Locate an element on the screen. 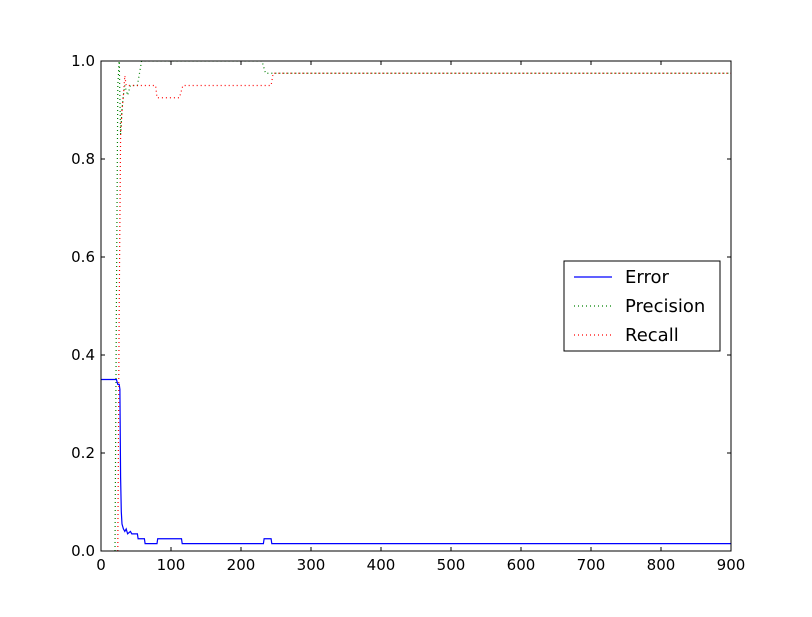  x-tick-label: 800 is located at coordinates (661, 565).